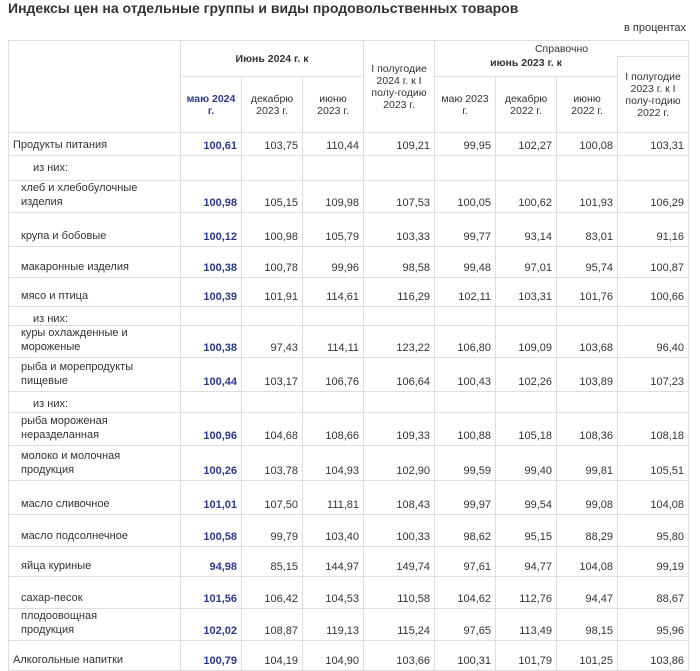  What do you see at coordinates (399, 196) in the screenshot?
I see `value-cell: 107,53` at bounding box center [399, 196].